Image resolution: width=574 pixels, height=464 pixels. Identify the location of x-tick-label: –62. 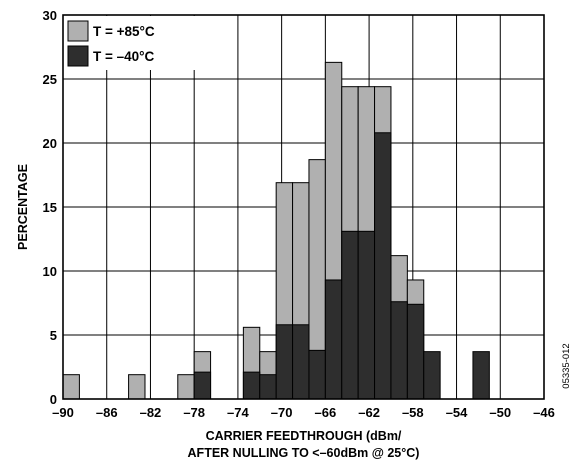
(369, 412).